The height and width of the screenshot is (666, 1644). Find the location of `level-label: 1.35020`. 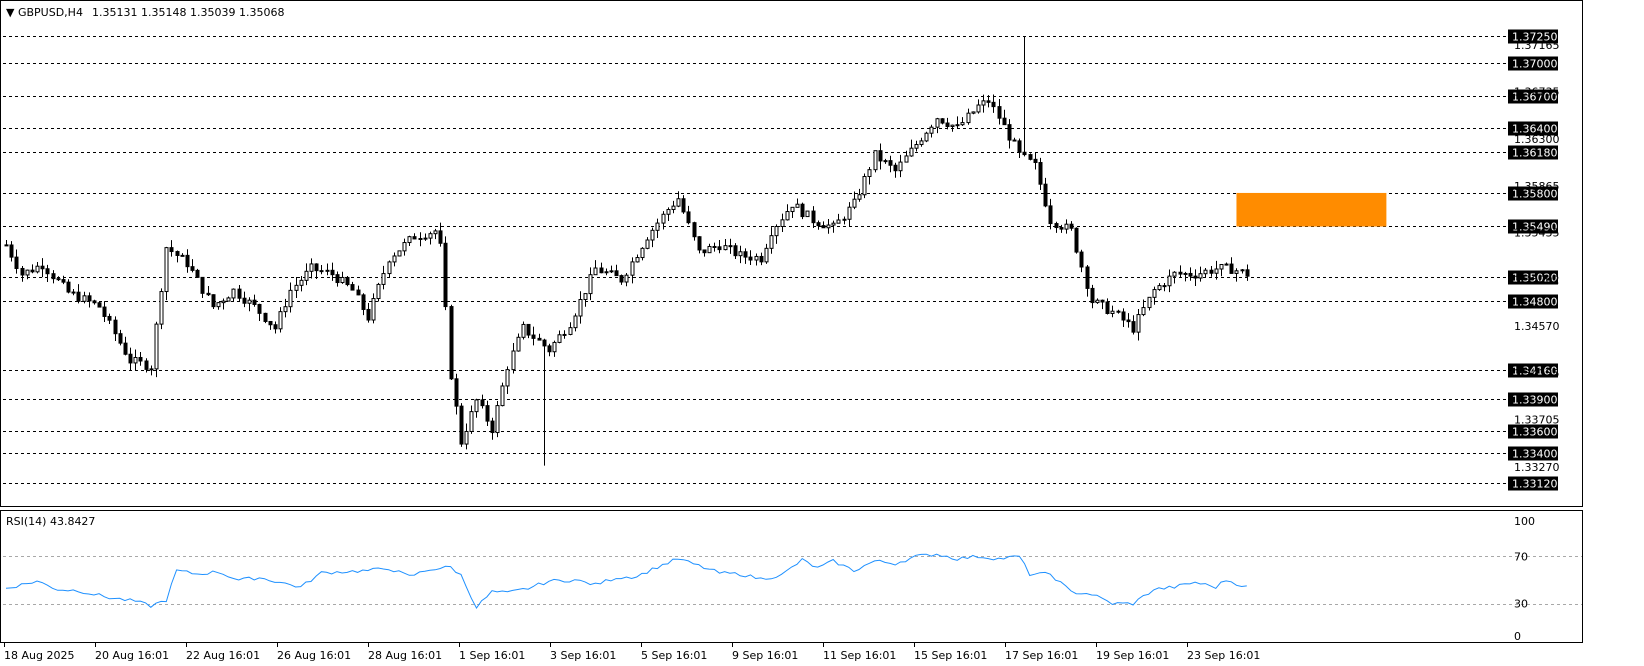

level-label: 1.35020 is located at coordinates (1535, 278).